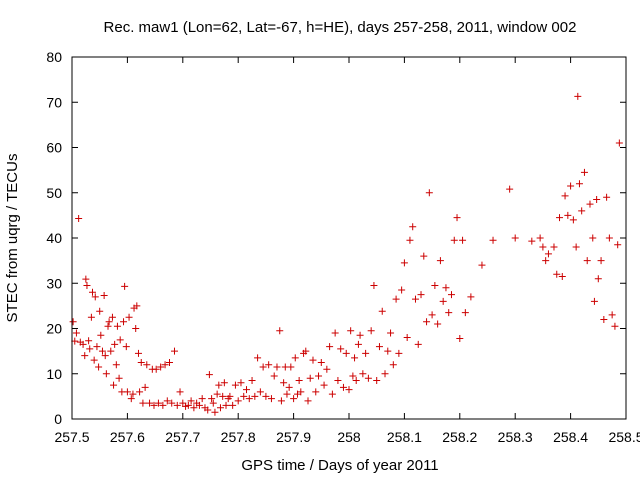 The image size is (640, 480). What do you see at coordinates (570, 437) in the screenshot?
I see `x-tick-label: 258.4` at bounding box center [570, 437].